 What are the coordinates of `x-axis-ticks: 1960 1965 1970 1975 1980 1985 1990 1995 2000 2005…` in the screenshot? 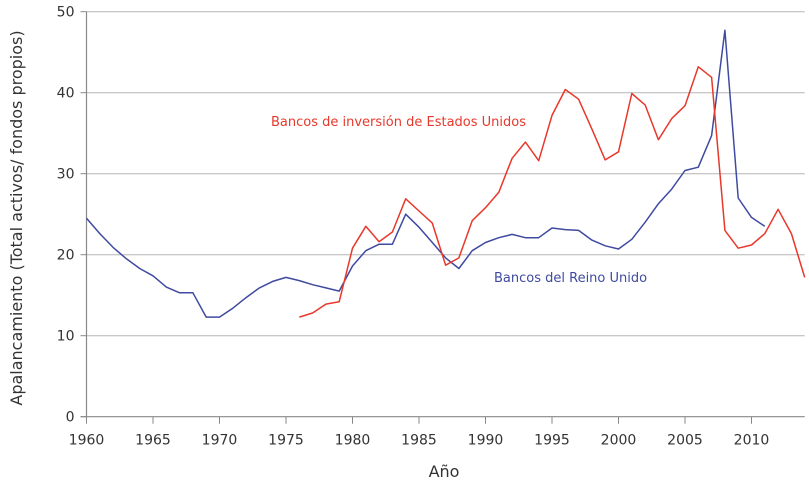 It's located at (419, 432).